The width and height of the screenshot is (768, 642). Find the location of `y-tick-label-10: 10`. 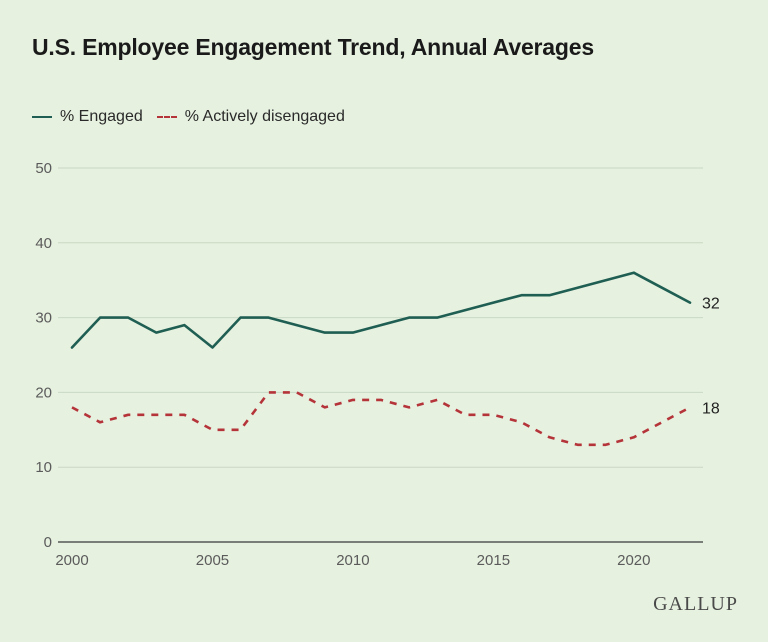

y-tick-label-10: 10 is located at coordinates (43, 467).